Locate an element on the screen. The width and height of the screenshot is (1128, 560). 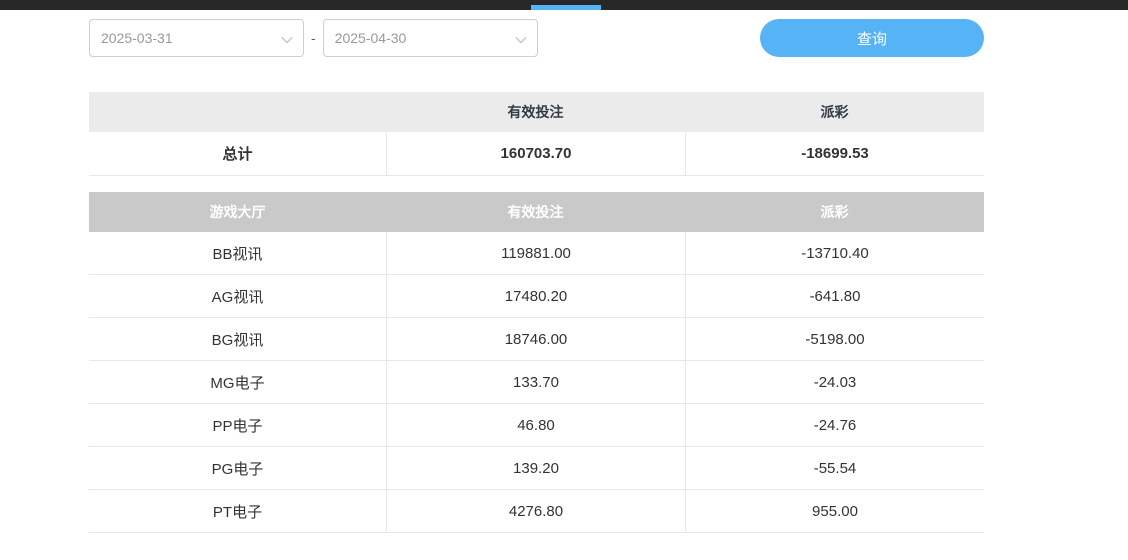
game-valid-bets: 18746.00 is located at coordinates (535, 339).